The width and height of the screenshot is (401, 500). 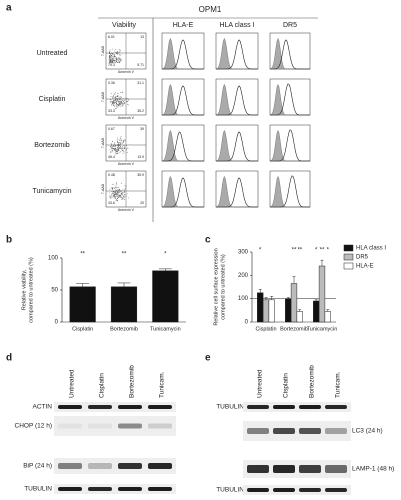 I want to click on legend-swatch, so click(x=348, y=257).